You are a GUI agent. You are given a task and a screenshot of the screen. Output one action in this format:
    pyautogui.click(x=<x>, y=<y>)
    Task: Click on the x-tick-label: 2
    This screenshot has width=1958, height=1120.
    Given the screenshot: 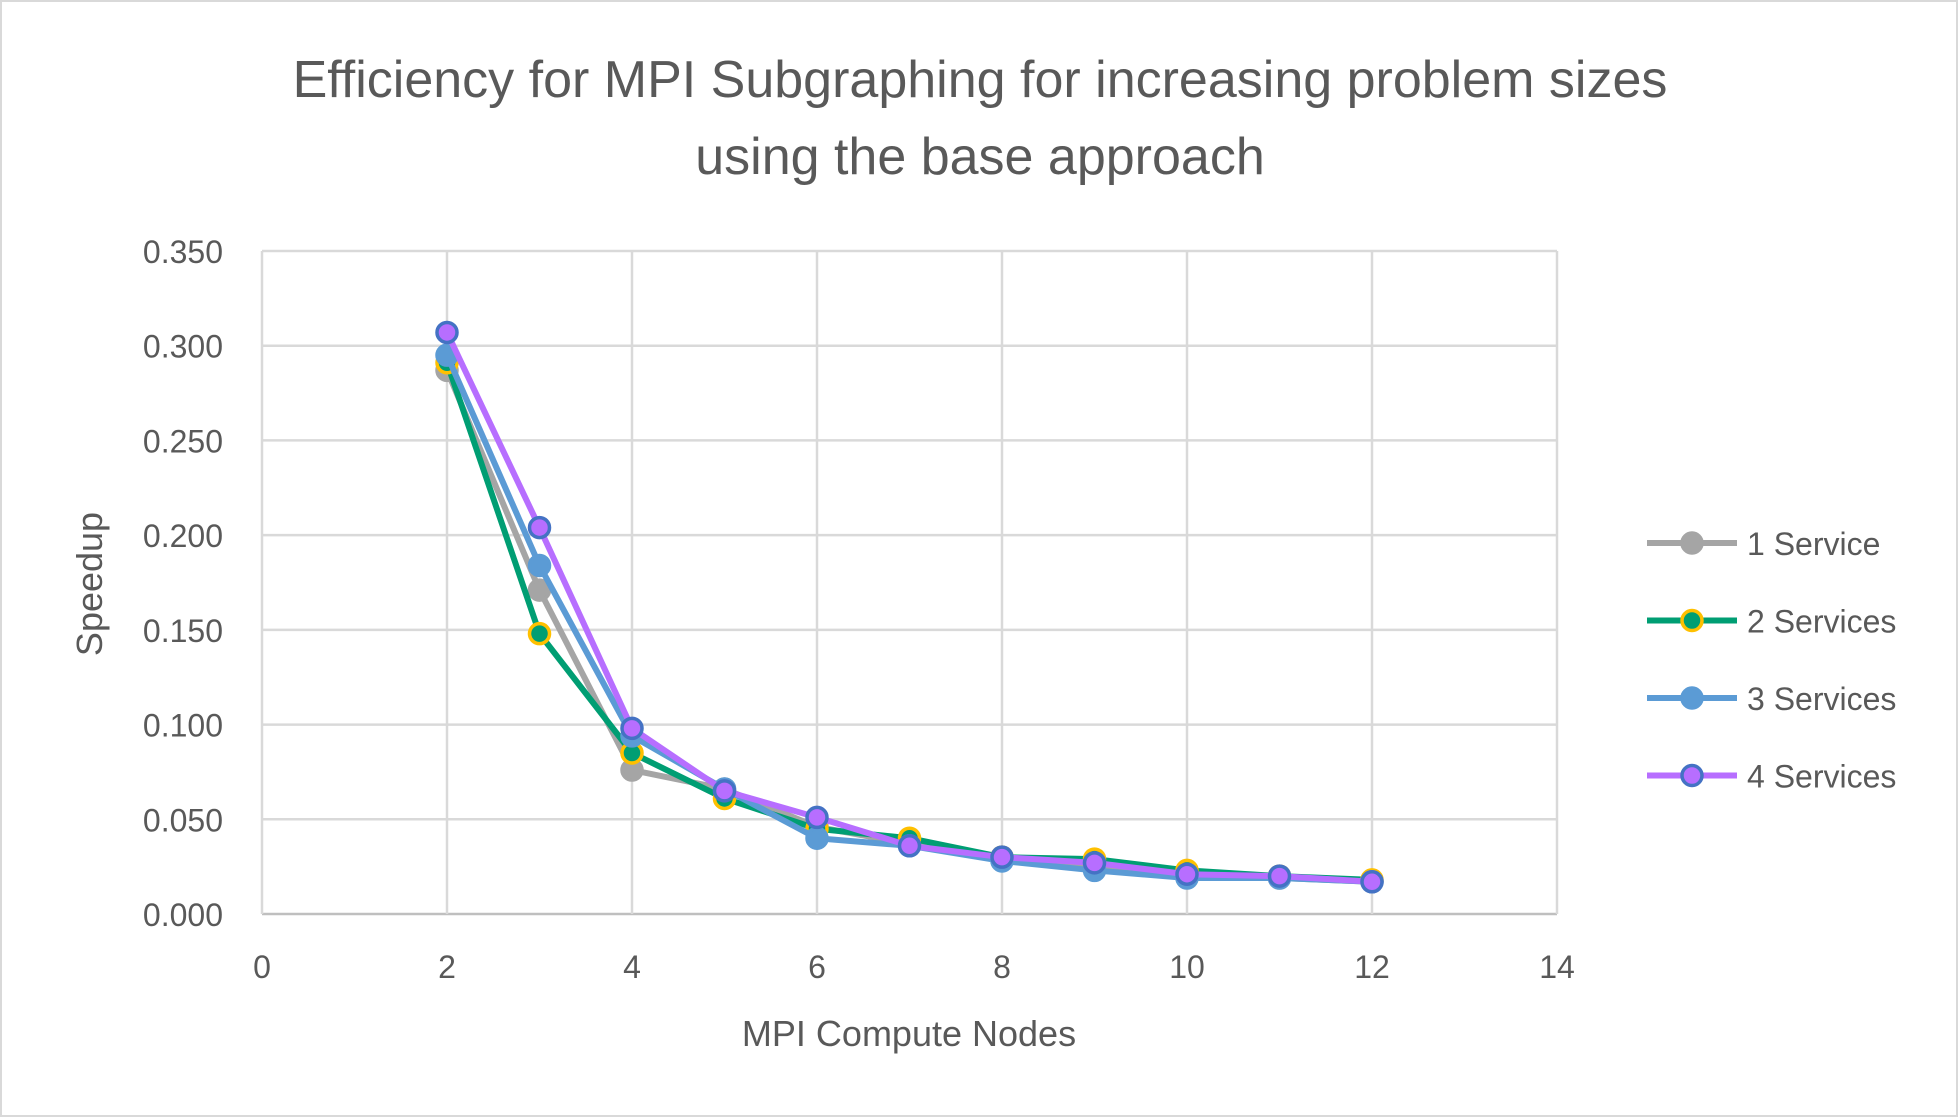 What is the action you would take?
    pyautogui.click(x=447, y=967)
    